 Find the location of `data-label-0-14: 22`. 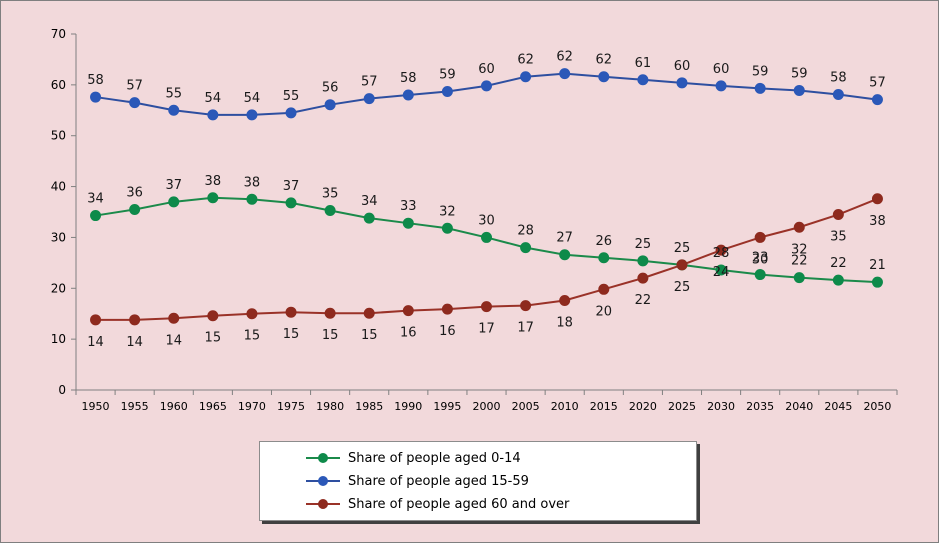

data-label-0-14: 22 is located at coordinates (838, 263).